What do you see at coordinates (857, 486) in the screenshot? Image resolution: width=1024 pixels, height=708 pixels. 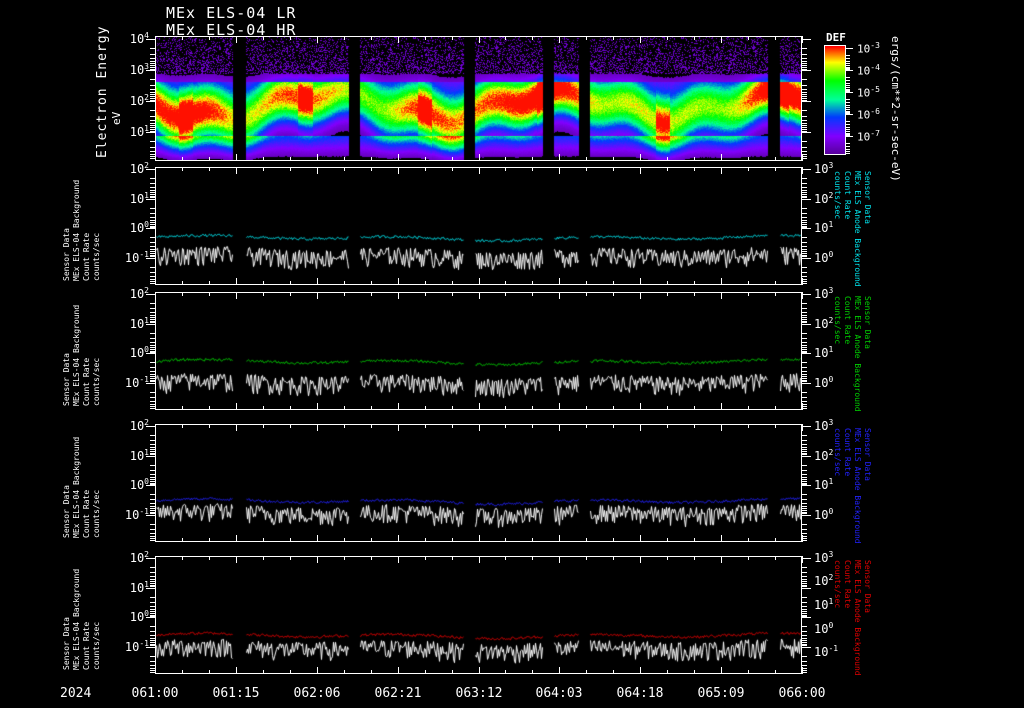 I see `panel-3-right-label: MEx ELS Anode Background` at bounding box center [857, 486].